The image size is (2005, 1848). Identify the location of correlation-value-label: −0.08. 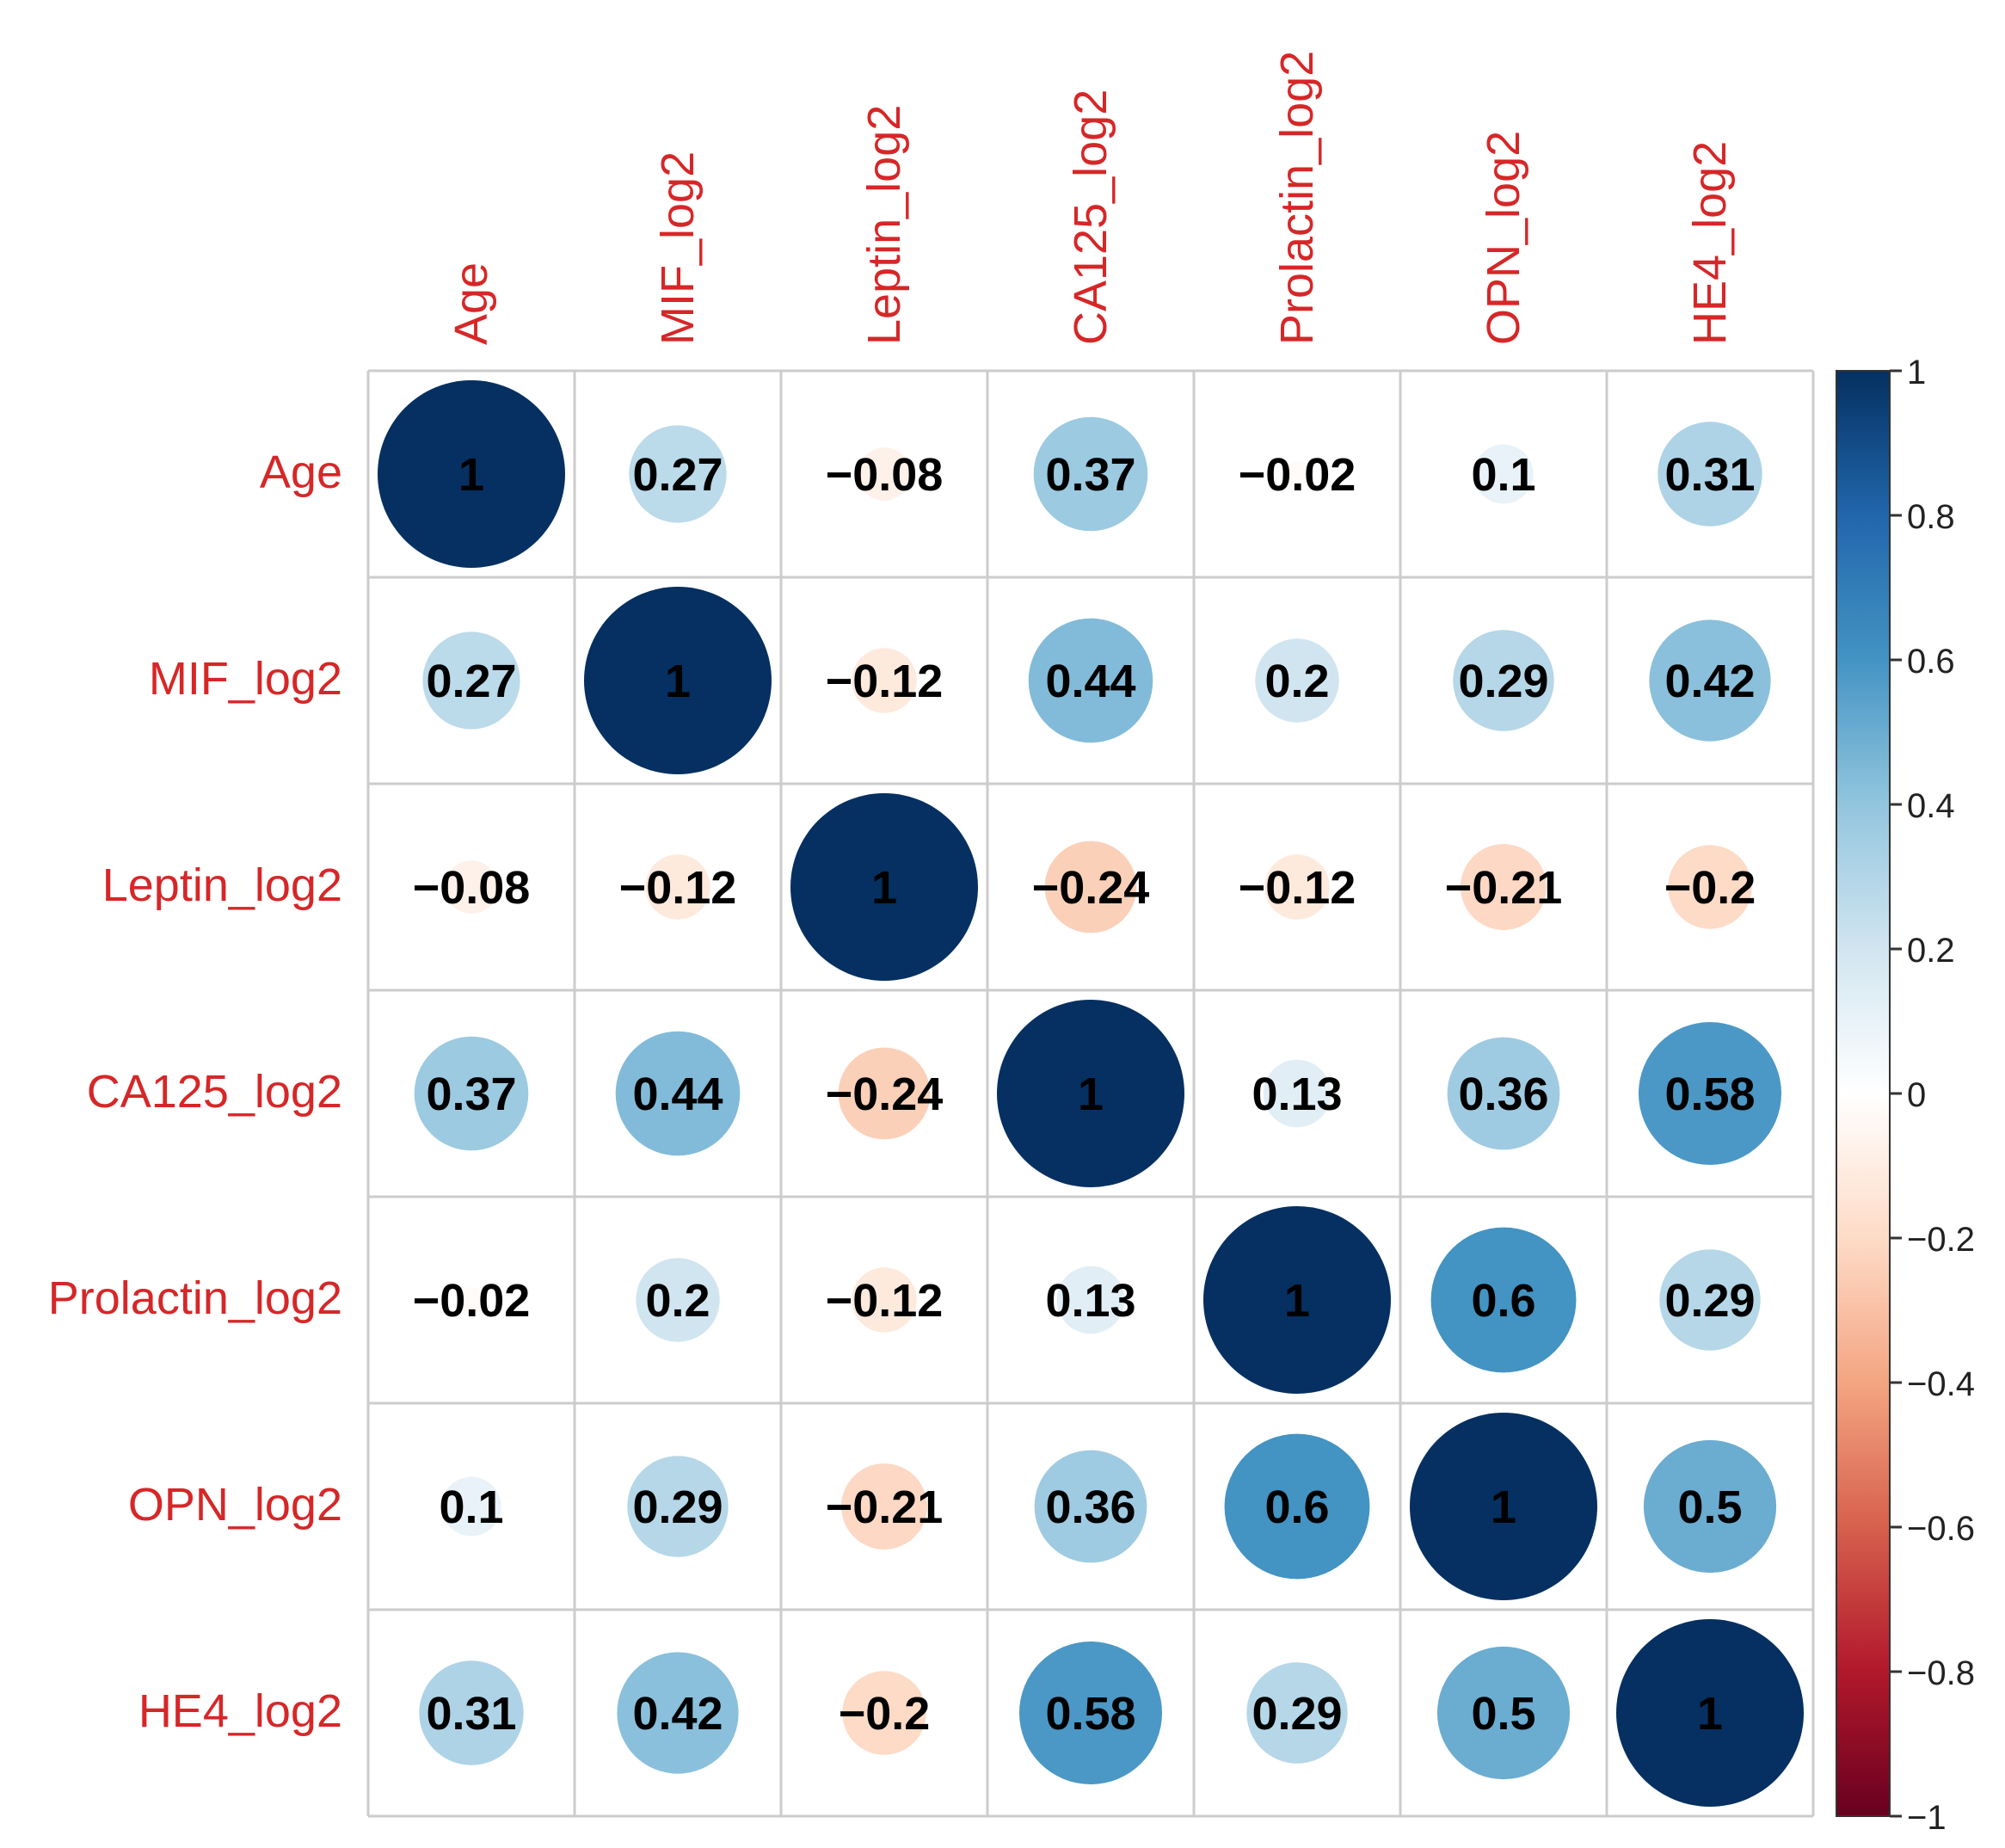
(472, 888).